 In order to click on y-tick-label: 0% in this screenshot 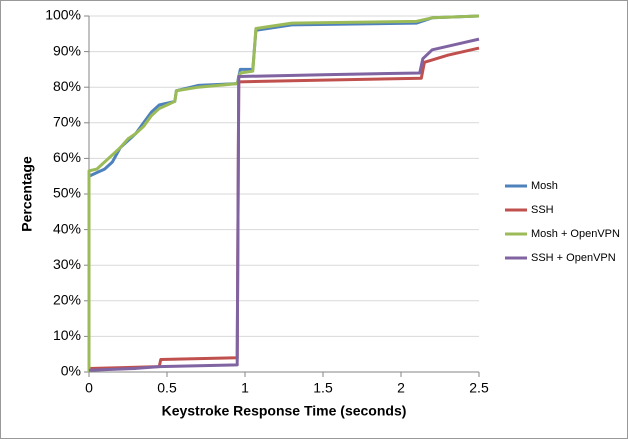, I will do `click(71, 371)`.